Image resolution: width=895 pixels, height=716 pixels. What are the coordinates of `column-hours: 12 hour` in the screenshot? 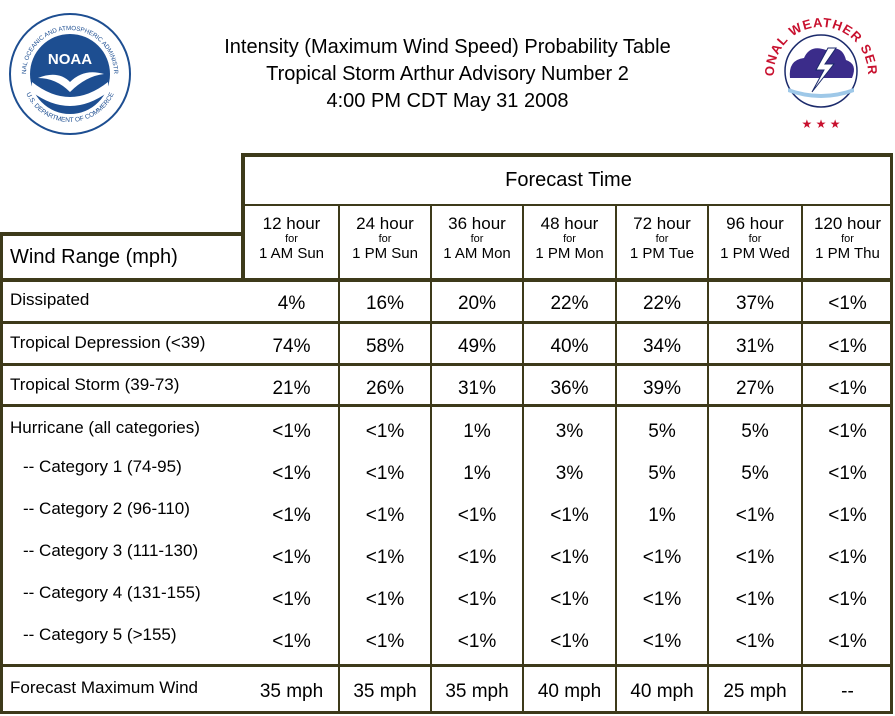 It's located at (291, 223).